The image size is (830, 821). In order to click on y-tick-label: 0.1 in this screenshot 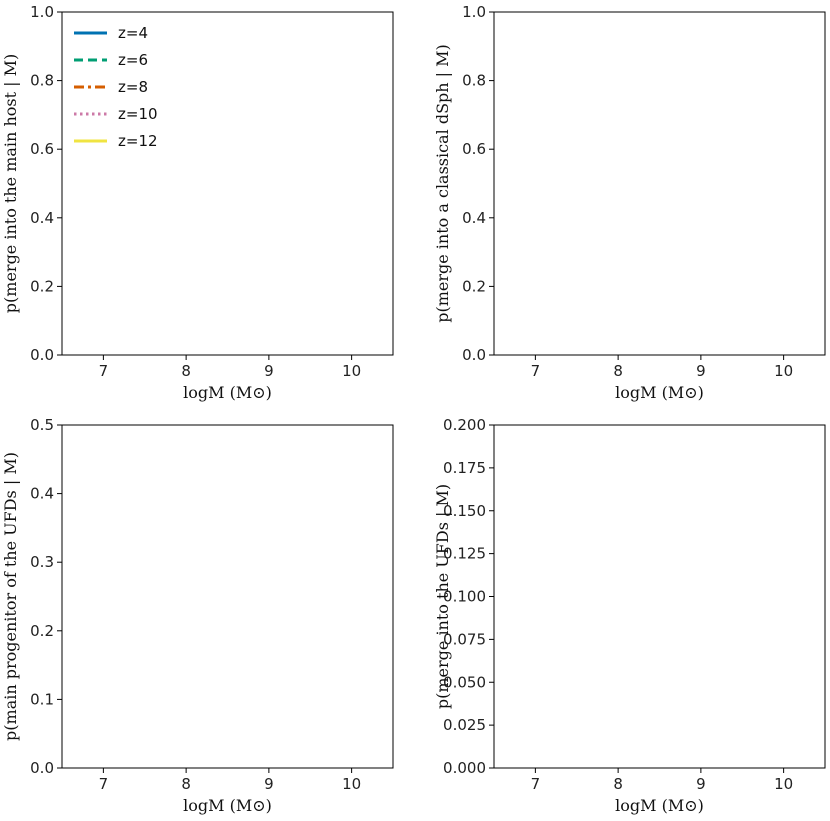, I will do `click(42, 699)`.